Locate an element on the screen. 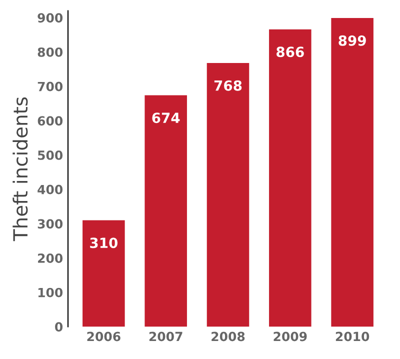 Image resolution: width=400 pixels, height=359 pixels. y-tick-label: 700 is located at coordinates (50, 87).